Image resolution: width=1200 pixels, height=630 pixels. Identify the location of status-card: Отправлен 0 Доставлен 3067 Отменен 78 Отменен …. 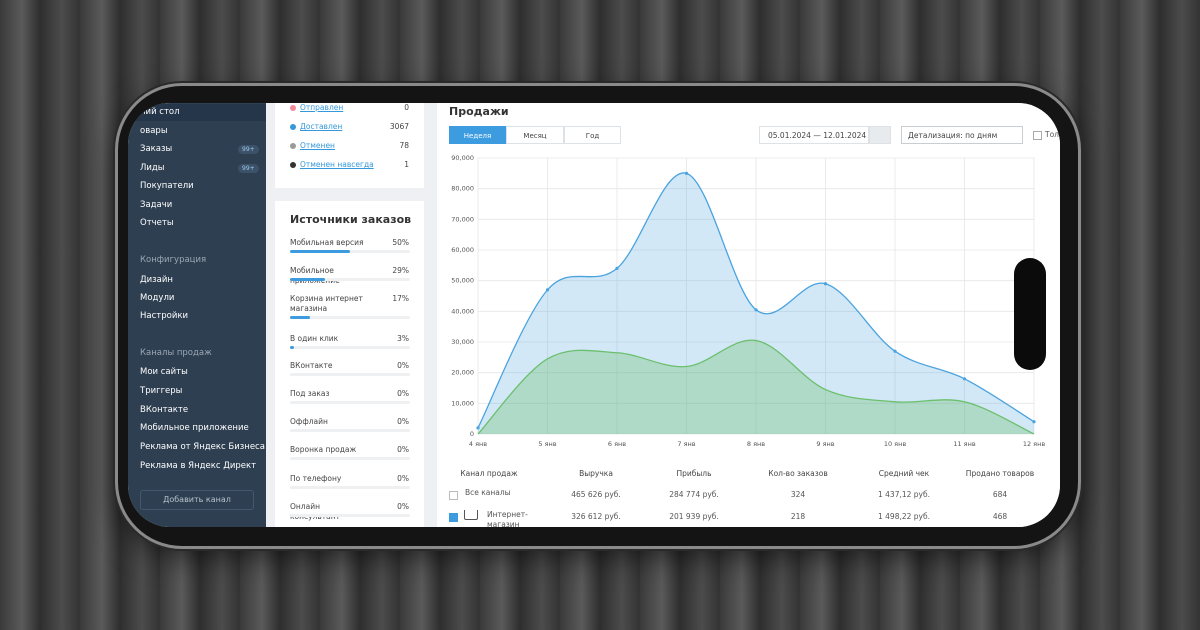
(349, 145).